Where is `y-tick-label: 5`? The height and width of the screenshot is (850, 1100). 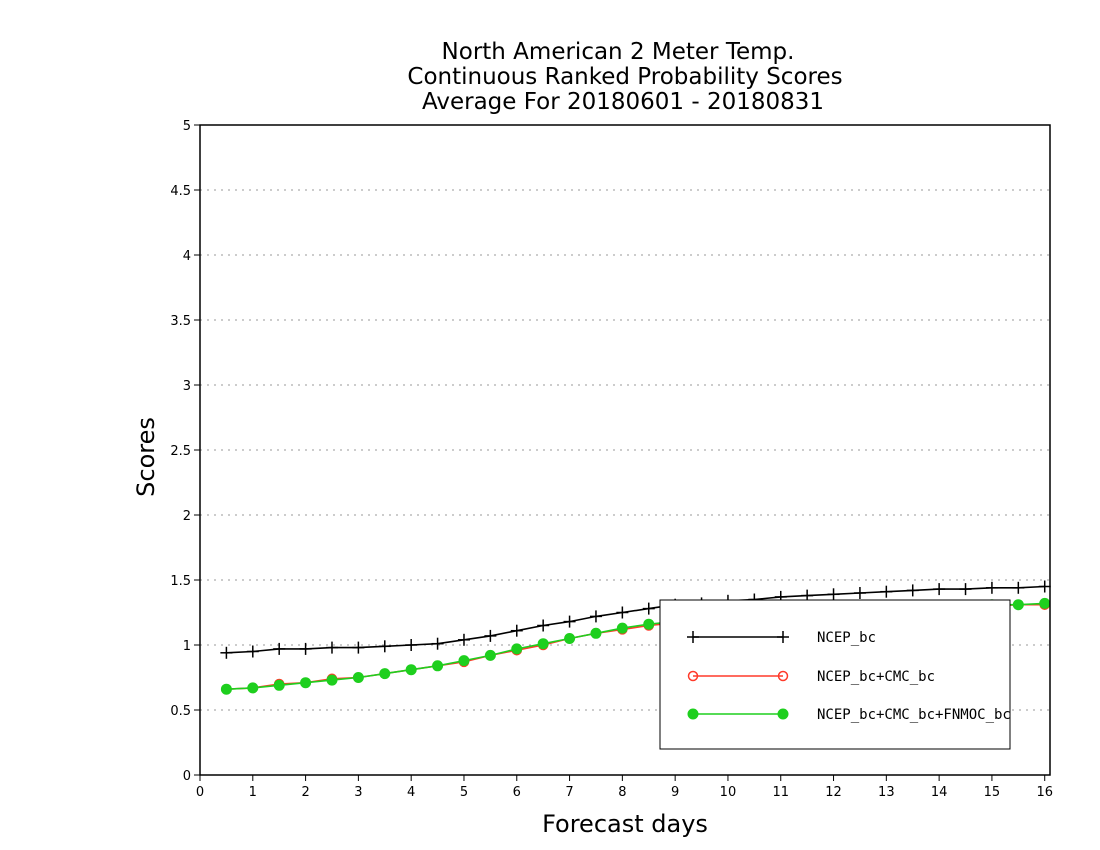 y-tick-label: 5 is located at coordinates (187, 126).